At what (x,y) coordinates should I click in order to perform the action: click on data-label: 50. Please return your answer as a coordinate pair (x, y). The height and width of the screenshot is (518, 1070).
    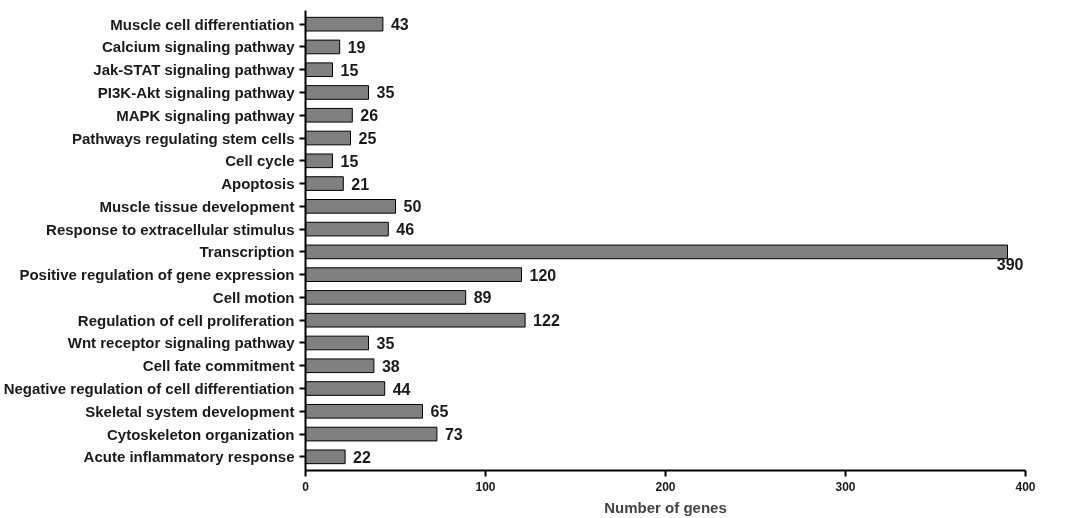
    Looking at the image, I should click on (412, 207).